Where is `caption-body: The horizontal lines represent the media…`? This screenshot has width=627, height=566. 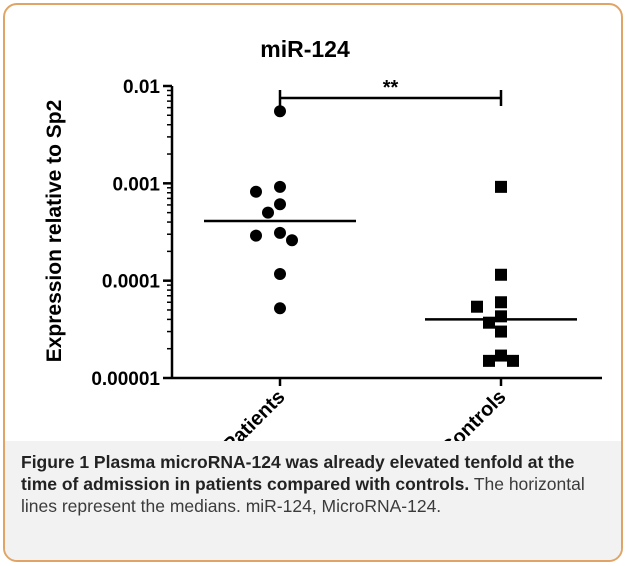 caption-body: The horizontal lines represent the media… is located at coordinates (303, 495).